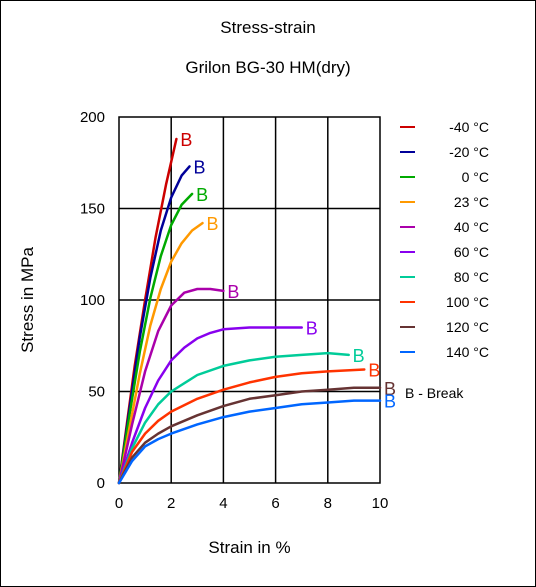  Describe the element at coordinates (119, 503) in the screenshot. I see `x-tick-label: 0` at that location.